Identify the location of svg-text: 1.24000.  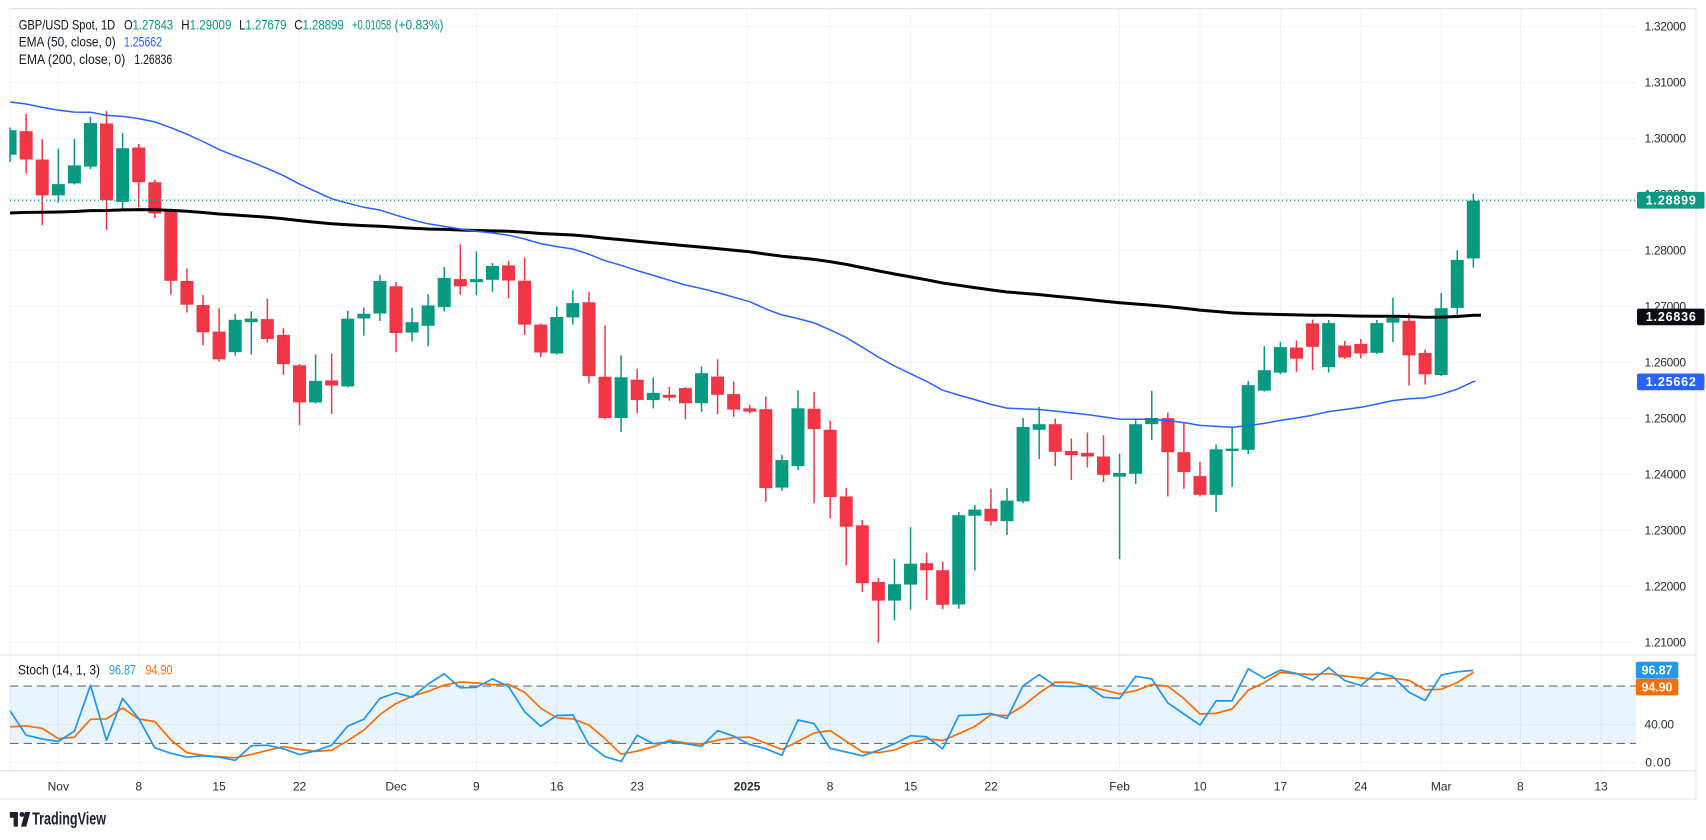
(1666, 475).